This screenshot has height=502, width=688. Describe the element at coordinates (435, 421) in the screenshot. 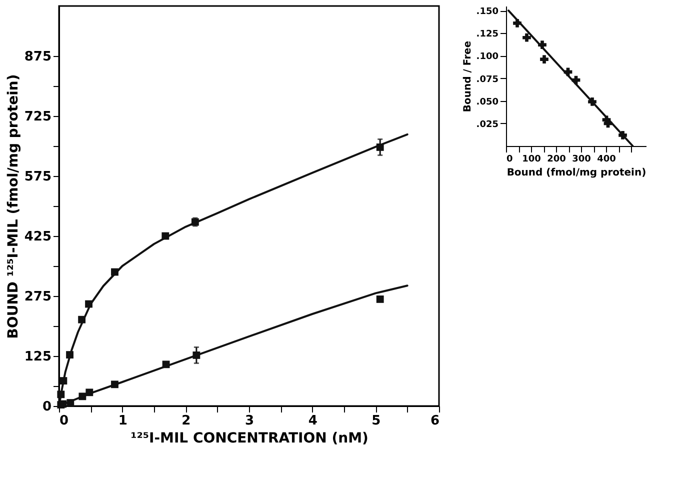

I see `x-tick-label: 6` at that location.